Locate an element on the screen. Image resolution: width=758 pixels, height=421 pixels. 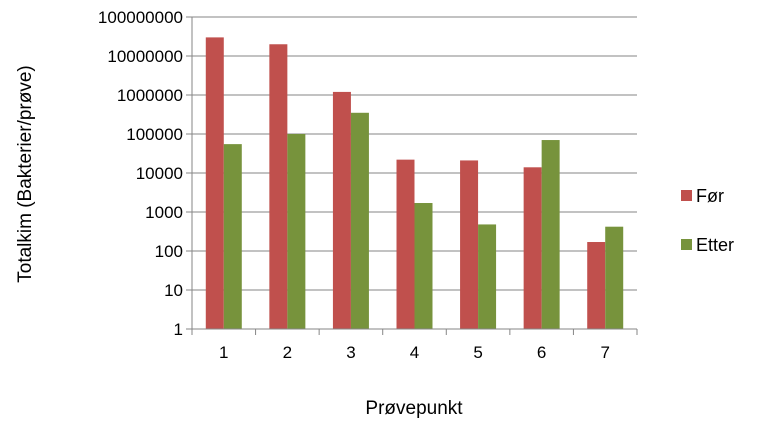
y-tick-label: 100000000 is located at coordinates (140, 17).